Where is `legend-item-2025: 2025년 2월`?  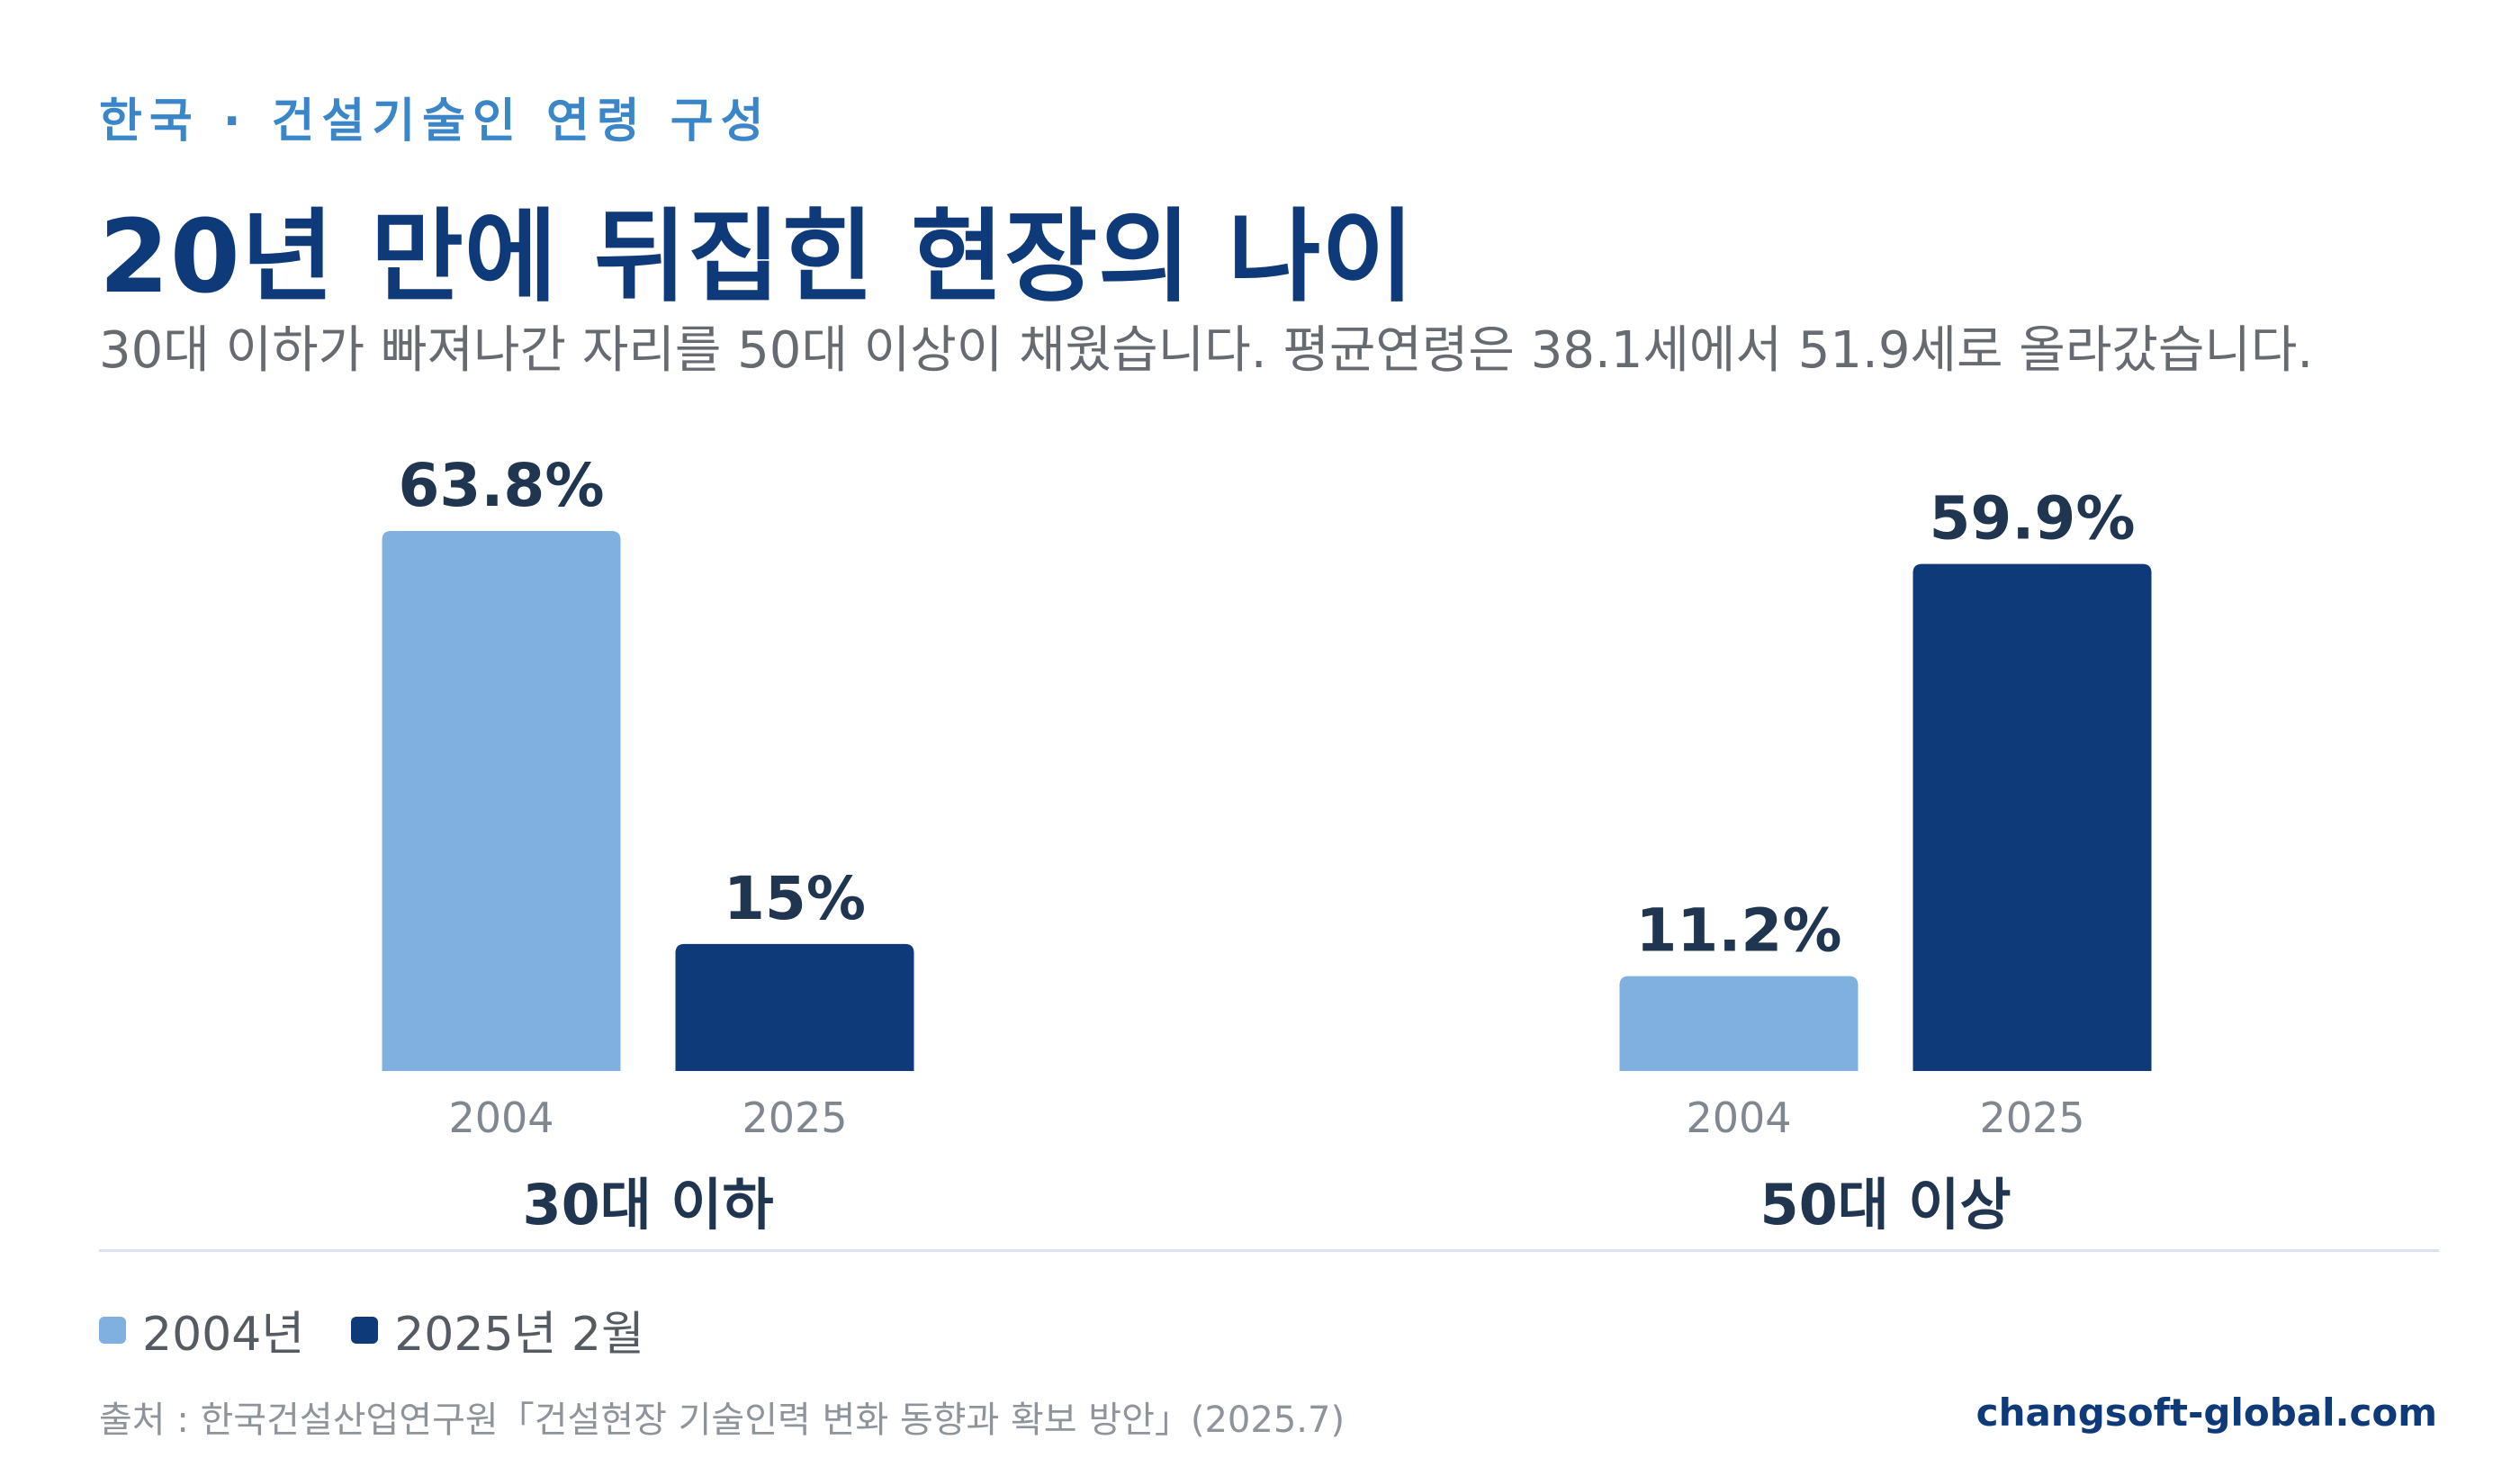 legend-item-2025: 2025년 2월 is located at coordinates (498, 1330).